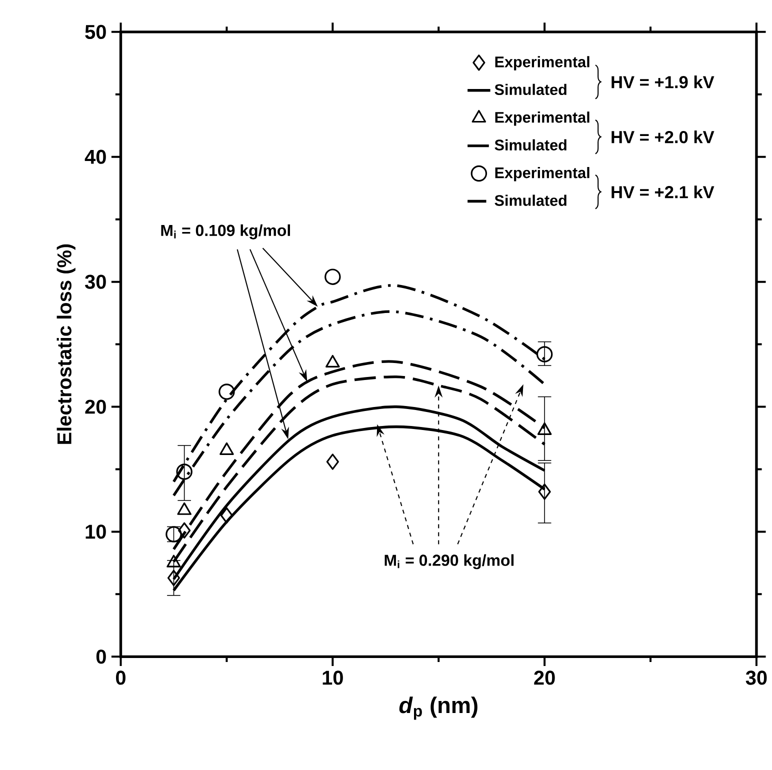 The image size is (772, 770). What do you see at coordinates (663, 191) in the screenshot?
I see `annotation: HV = +2.1 kV` at bounding box center [663, 191].